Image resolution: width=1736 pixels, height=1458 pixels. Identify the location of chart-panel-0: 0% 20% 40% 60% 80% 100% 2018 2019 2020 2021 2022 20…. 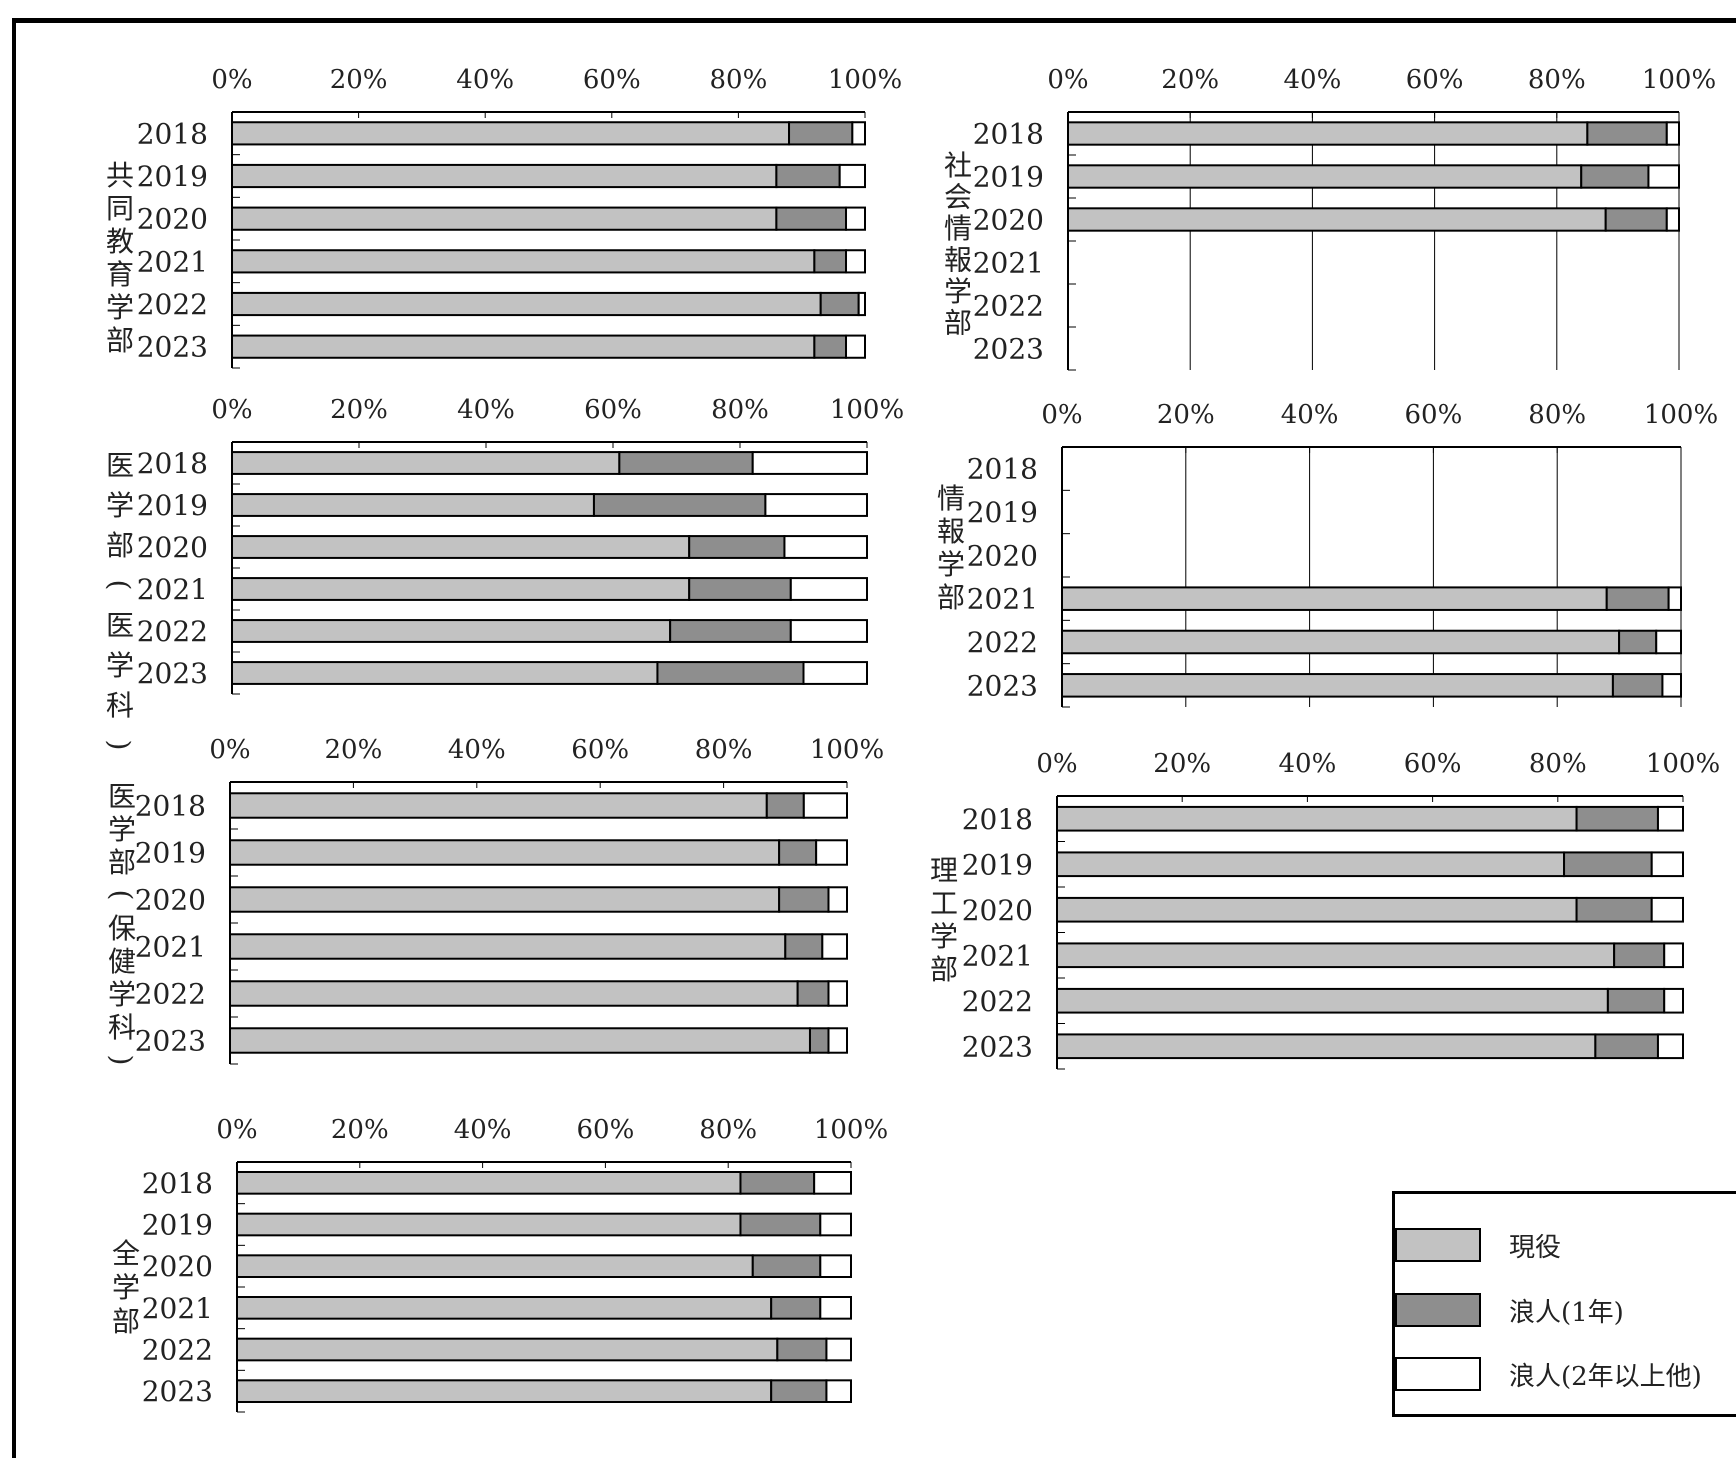
(504, 217).